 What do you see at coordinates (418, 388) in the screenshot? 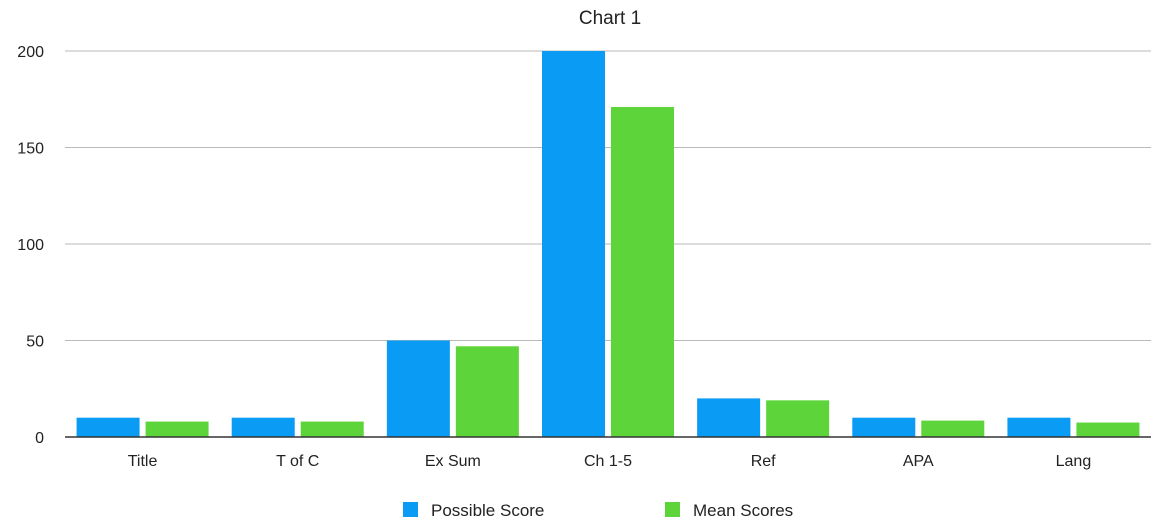
I see `bar-possible-score-ex-sum` at bounding box center [418, 388].